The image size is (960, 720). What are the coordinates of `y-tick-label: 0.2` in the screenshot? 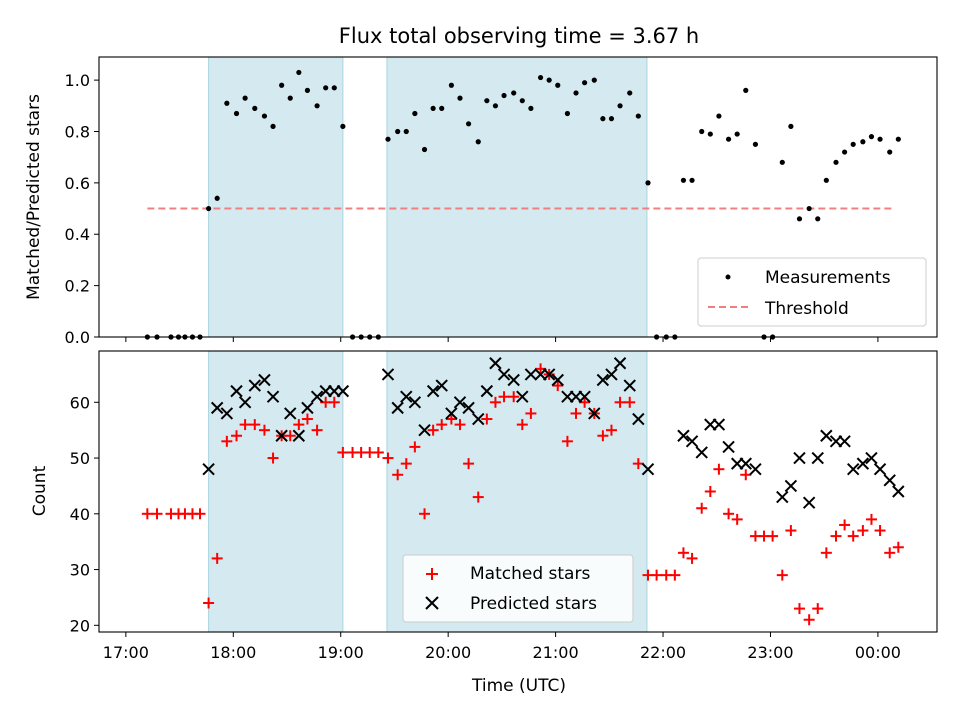 It's located at (77, 286).